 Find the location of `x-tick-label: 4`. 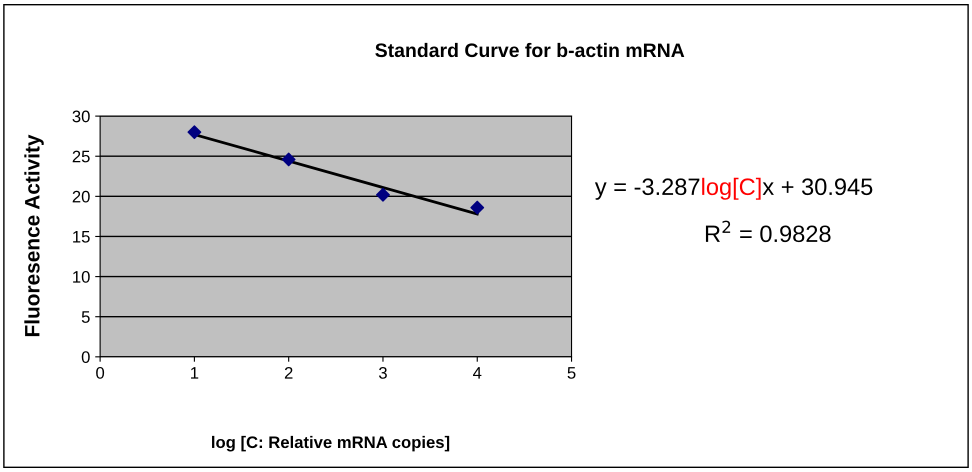

x-tick-label: 4 is located at coordinates (477, 373).